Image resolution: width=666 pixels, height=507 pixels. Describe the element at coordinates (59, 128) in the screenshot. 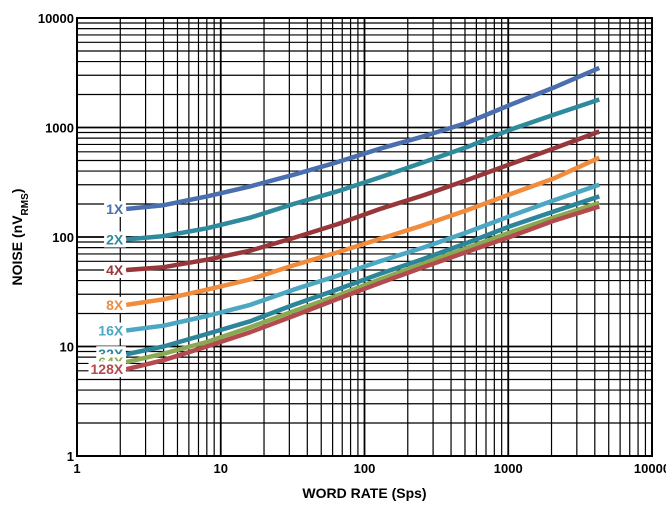

I see `y-tick-label: 1000` at that location.